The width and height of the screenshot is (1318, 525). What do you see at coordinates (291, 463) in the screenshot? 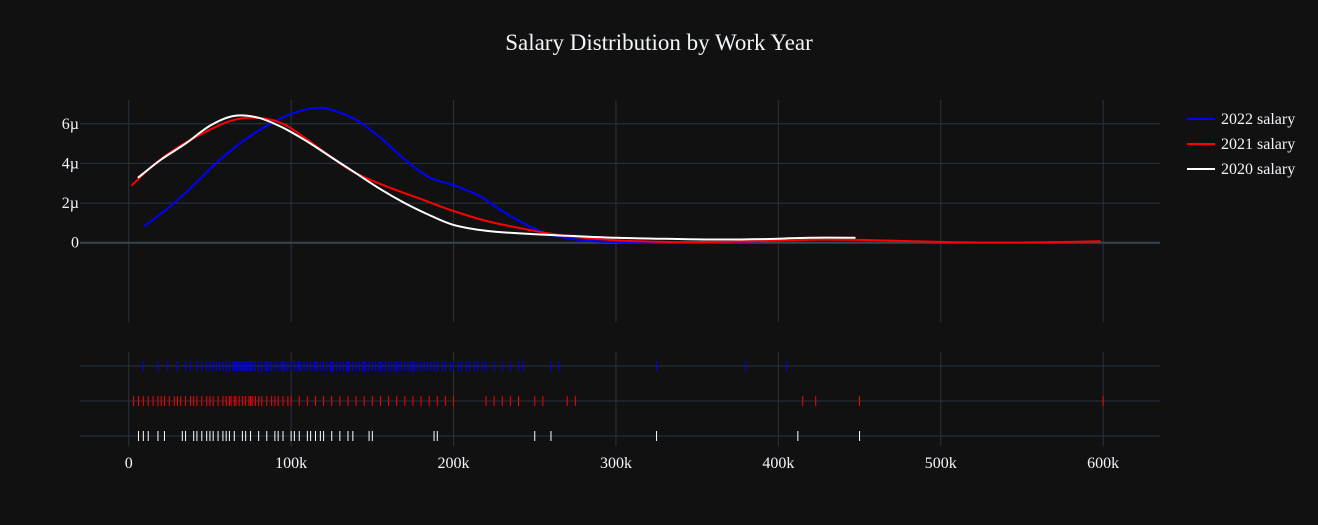
I see `x-tick-label: 100k` at bounding box center [291, 463].